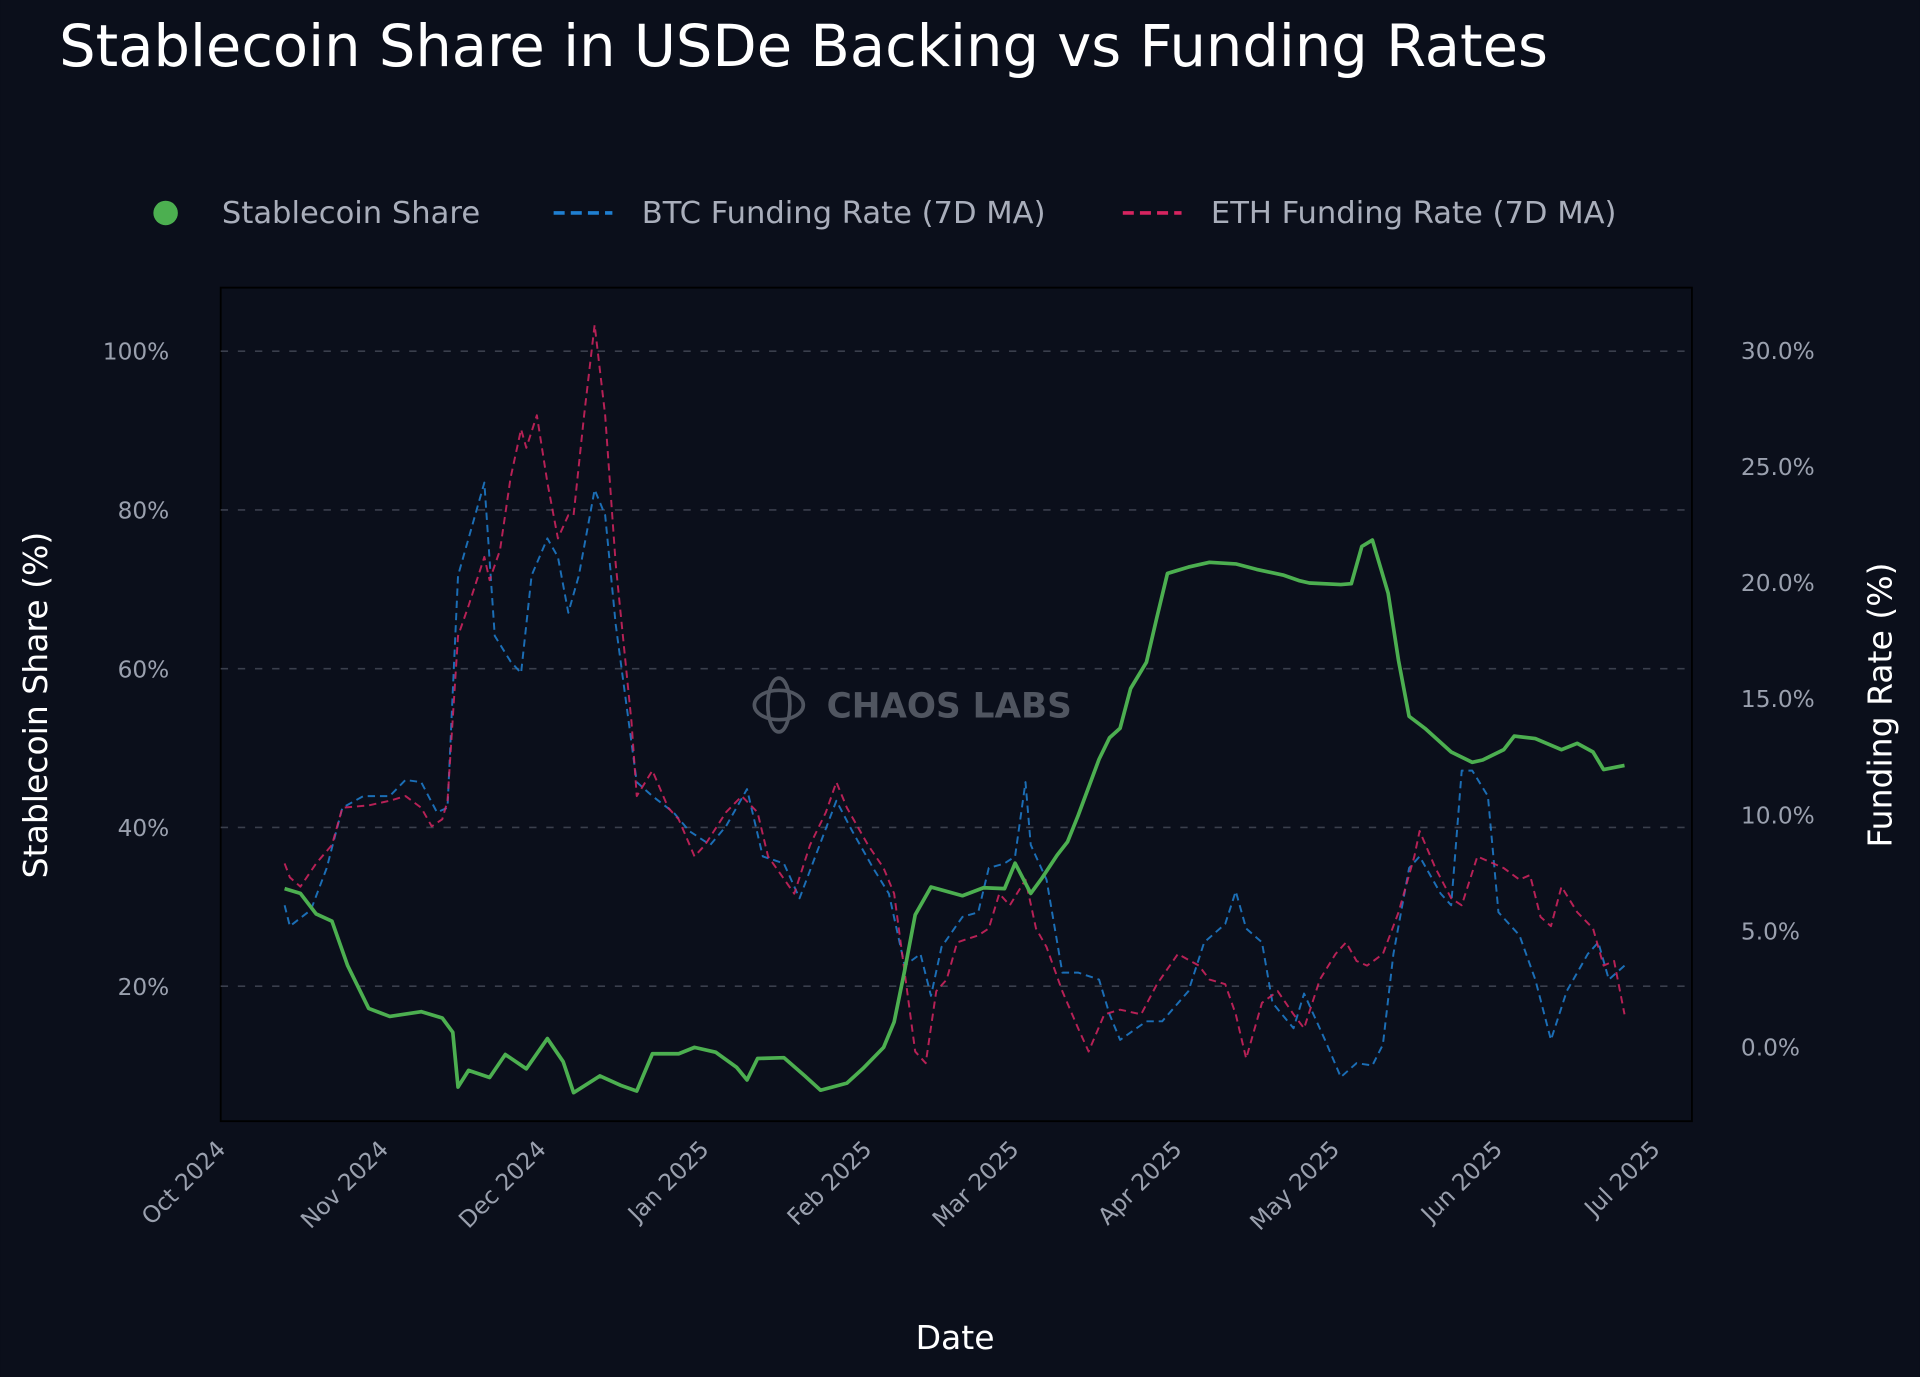  Describe the element at coordinates (955, 1337) in the screenshot. I see `x-axis-label: Date` at that location.